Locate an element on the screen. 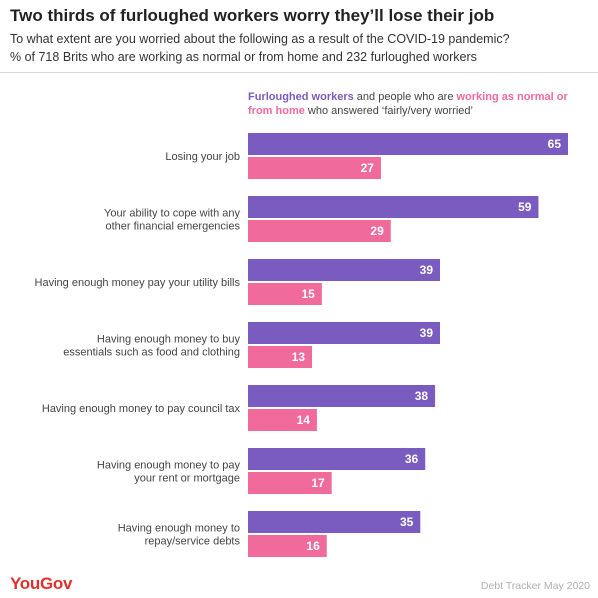 This screenshot has width=598, height=598. value-label-furloughed-2: 39 is located at coordinates (427, 270).